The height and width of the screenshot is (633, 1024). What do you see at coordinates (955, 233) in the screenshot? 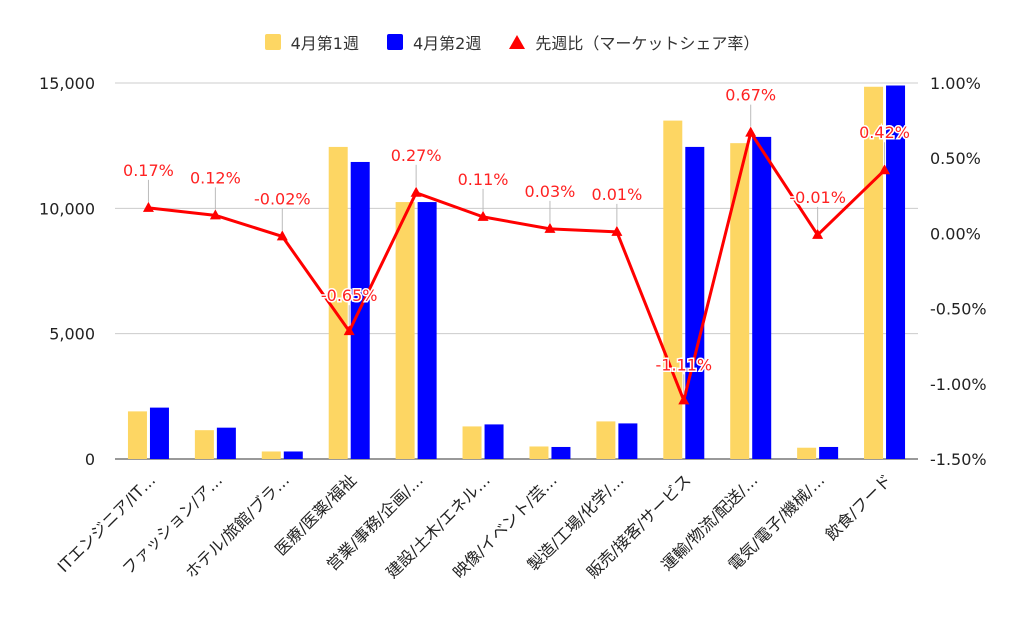
I see `y-right-tick-label: 0.00%` at bounding box center [955, 233].